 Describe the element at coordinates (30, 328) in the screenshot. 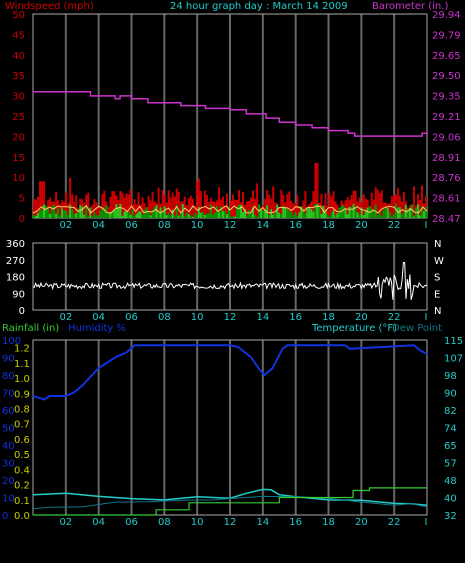

I see `rainfall-axis-title: Rainfall (in)` at that location.